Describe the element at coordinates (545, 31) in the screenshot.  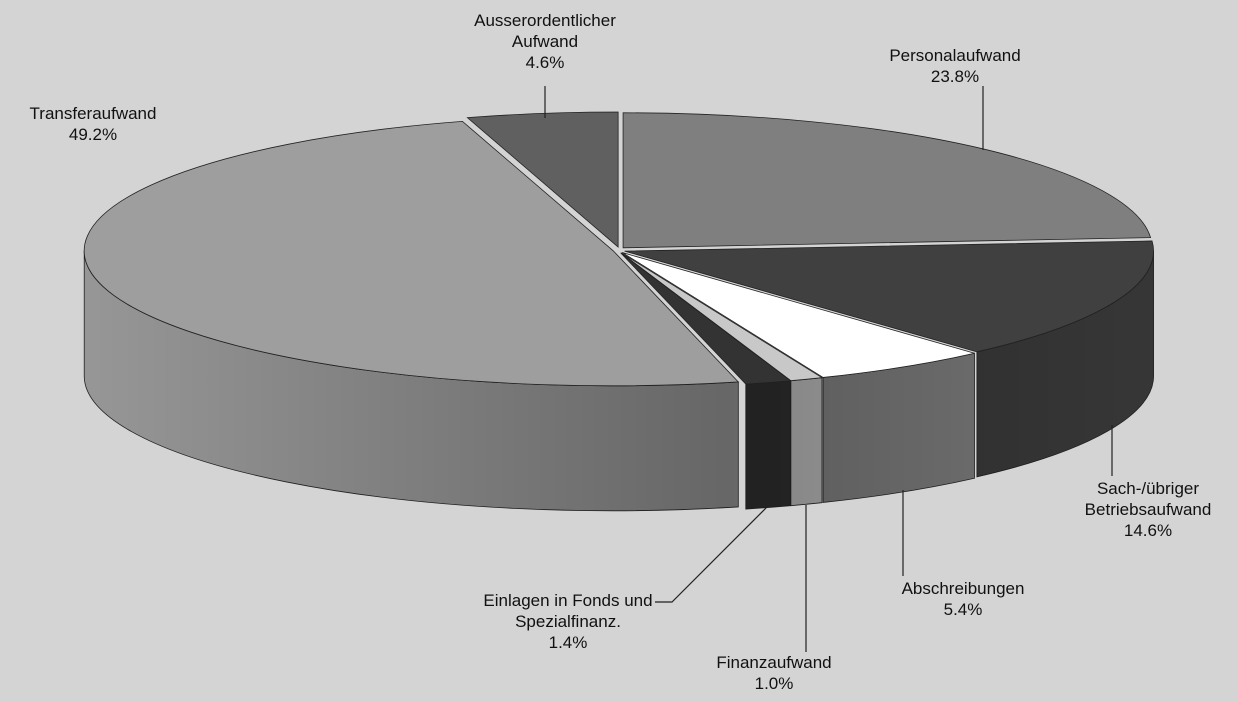
I see `category-label: Ausserordentlicher Aufwand` at that location.